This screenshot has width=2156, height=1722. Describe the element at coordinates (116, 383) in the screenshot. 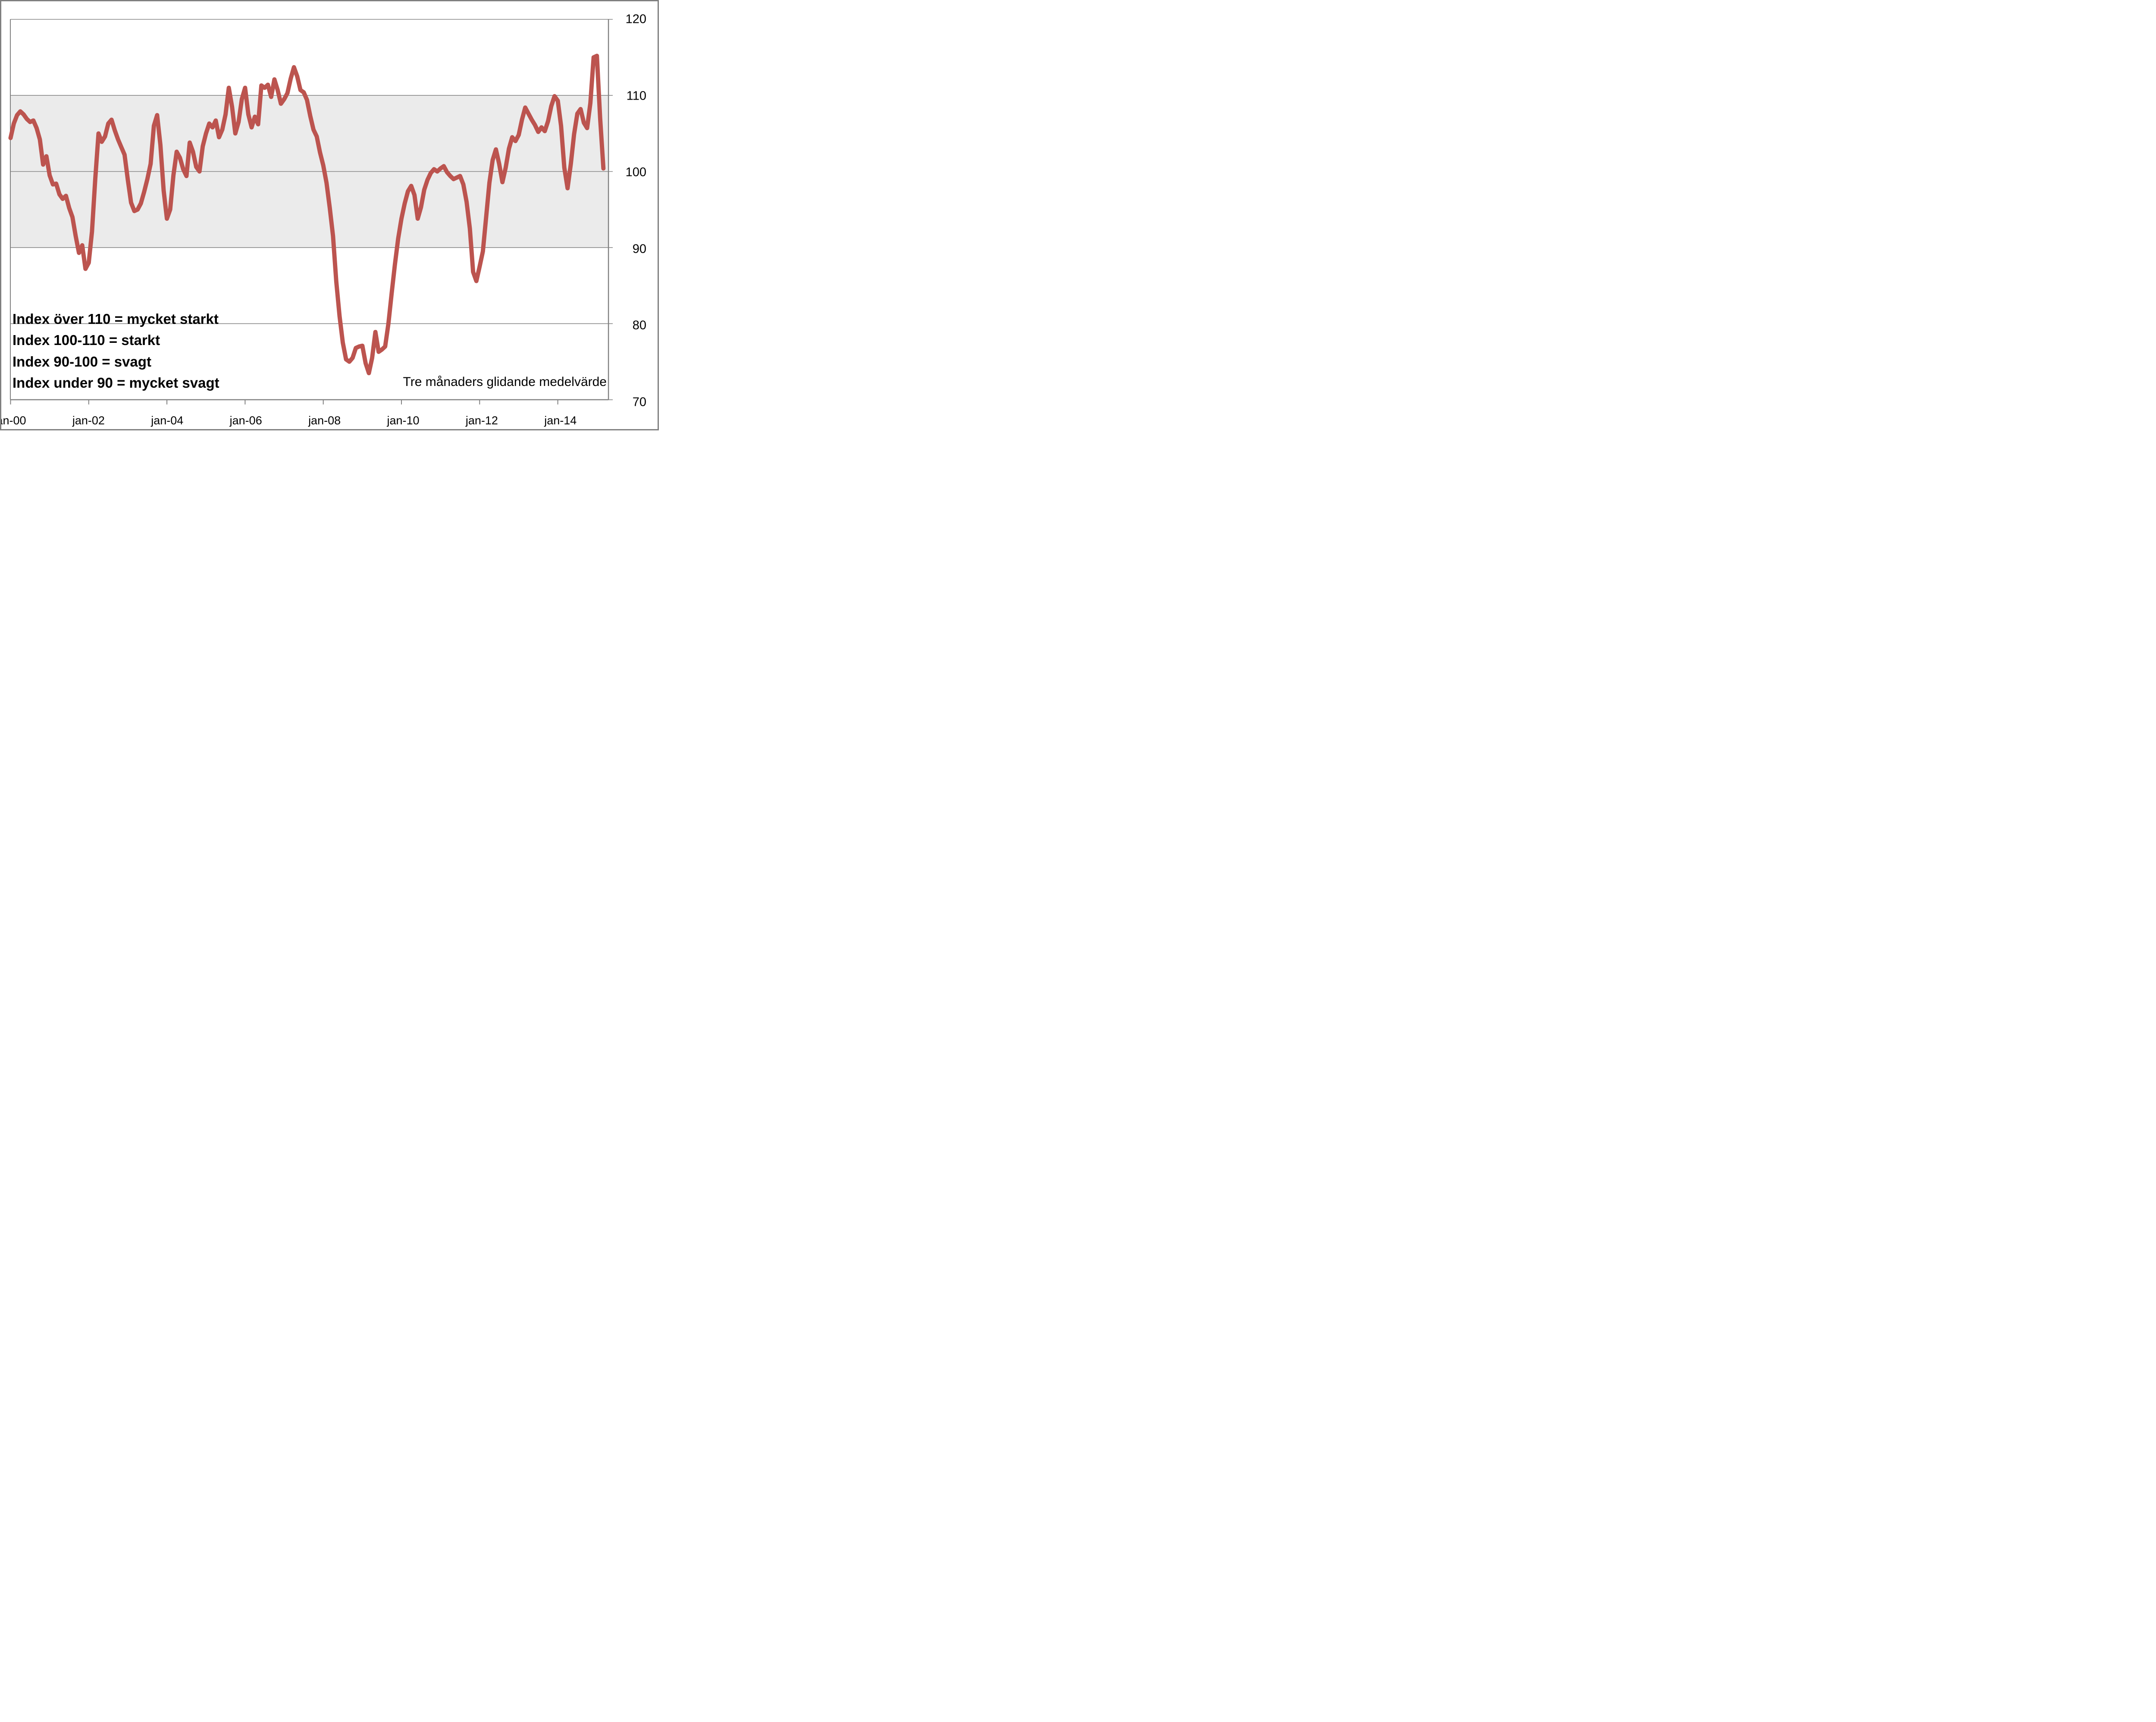

I see `note-line-mycket-svagt: Index under 90 = mycket svagt` at that location.